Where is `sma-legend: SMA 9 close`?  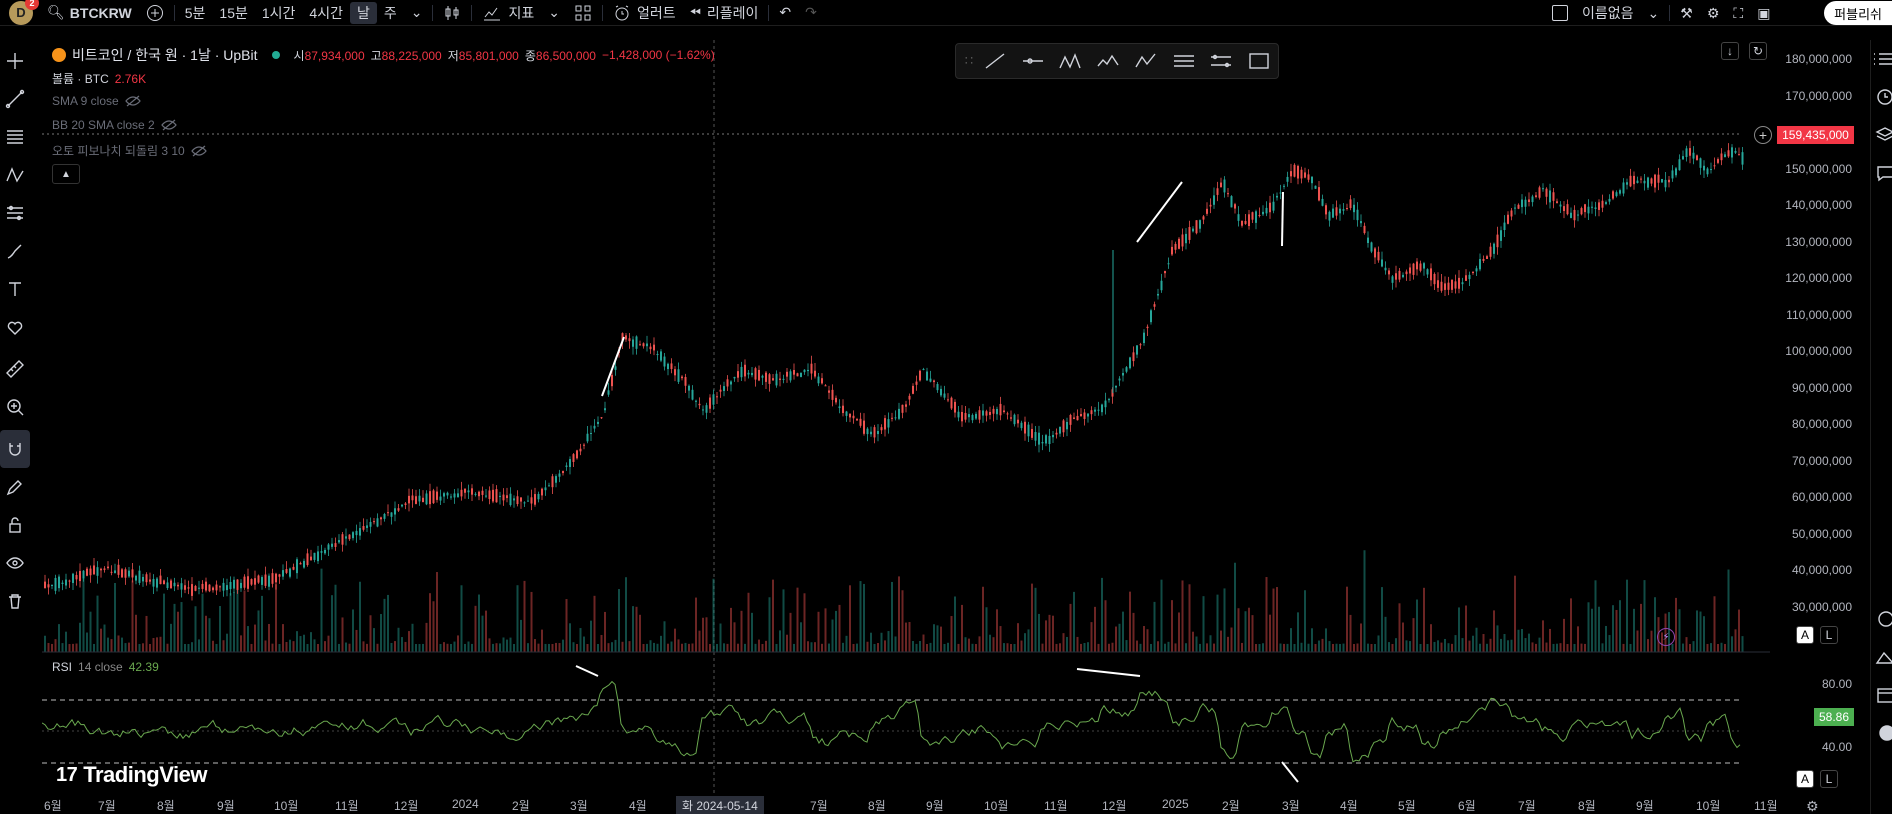
sma-legend: SMA 9 close is located at coordinates (96, 101).